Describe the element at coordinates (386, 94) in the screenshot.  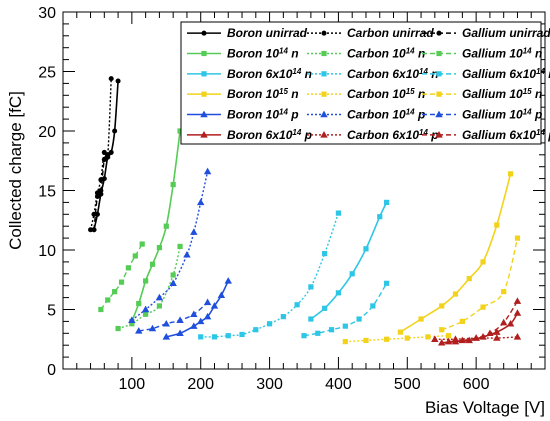
I see `legend-label-10: Carbon 1015 n` at that location.